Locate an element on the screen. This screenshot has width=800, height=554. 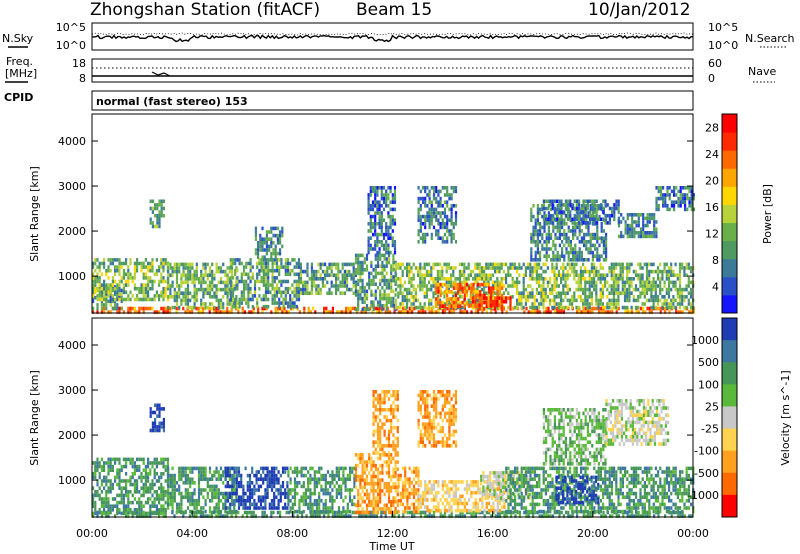
cpid-label: CPID is located at coordinates (18, 97).